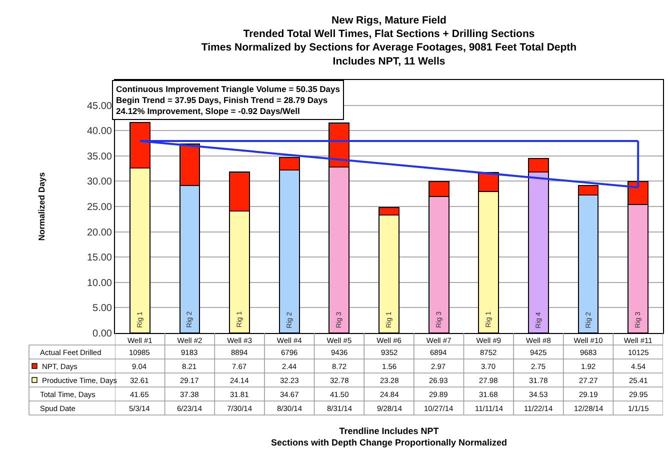 The width and height of the screenshot is (670, 466). I want to click on y-tick-label: 10.00, so click(99, 283).